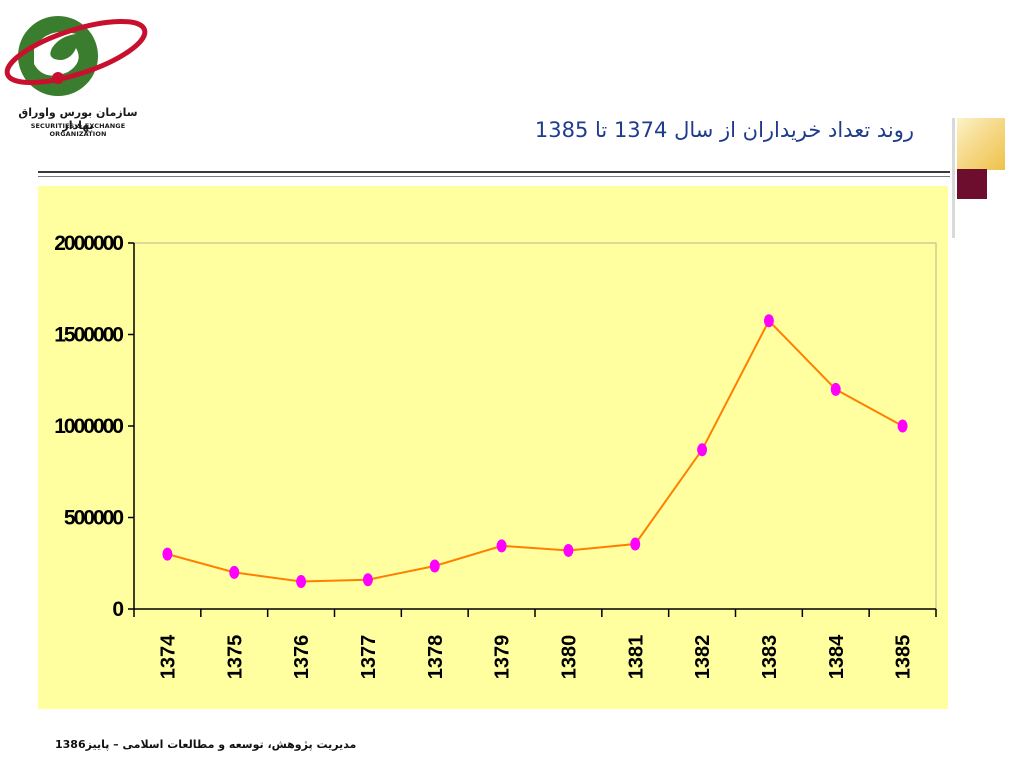 The height and width of the screenshot is (768, 1024). Describe the element at coordinates (703, 657) in the screenshot. I see `x-tick-label: 1382` at that location.